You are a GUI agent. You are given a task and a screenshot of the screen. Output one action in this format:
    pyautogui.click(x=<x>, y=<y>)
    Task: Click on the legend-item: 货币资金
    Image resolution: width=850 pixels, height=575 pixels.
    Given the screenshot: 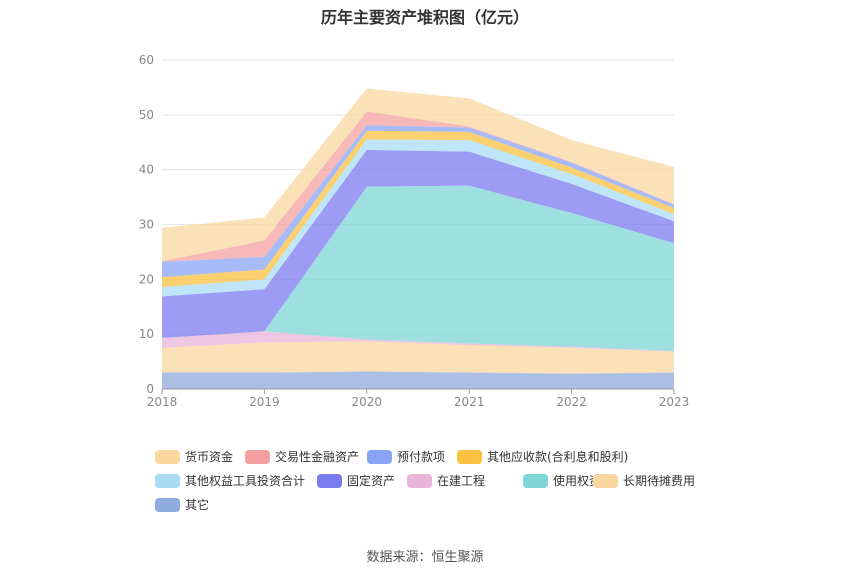 What is the action you would take?
    pyautogui.click(x=194, y=456)
    